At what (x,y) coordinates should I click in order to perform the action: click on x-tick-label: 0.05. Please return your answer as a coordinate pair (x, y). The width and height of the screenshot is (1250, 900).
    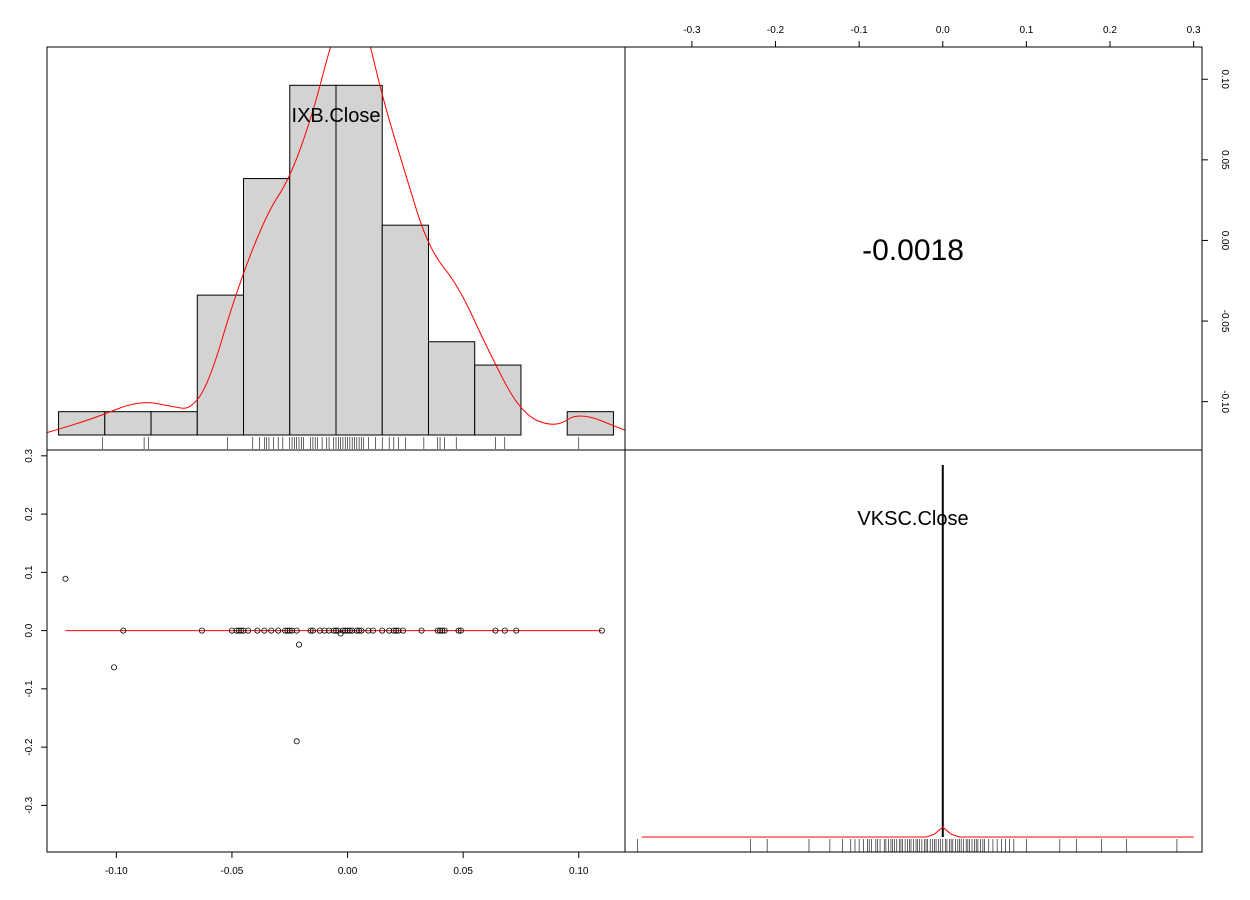
    Looking at the image, I should click on (463, 871).